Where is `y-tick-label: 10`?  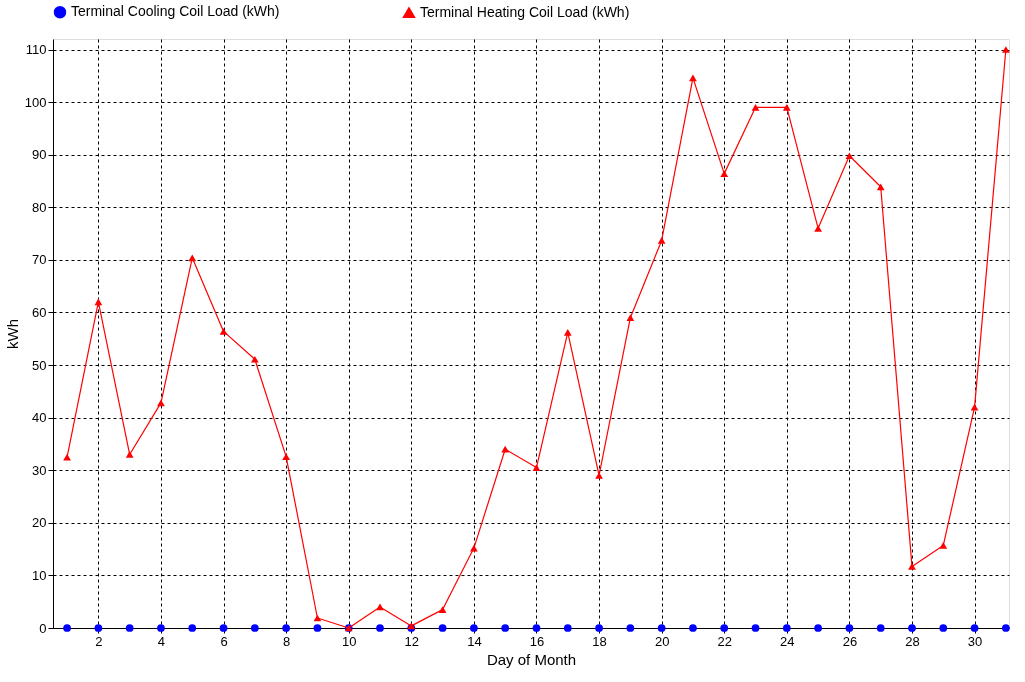
y-tick-label: 10 is located at coordinates (39, 575).